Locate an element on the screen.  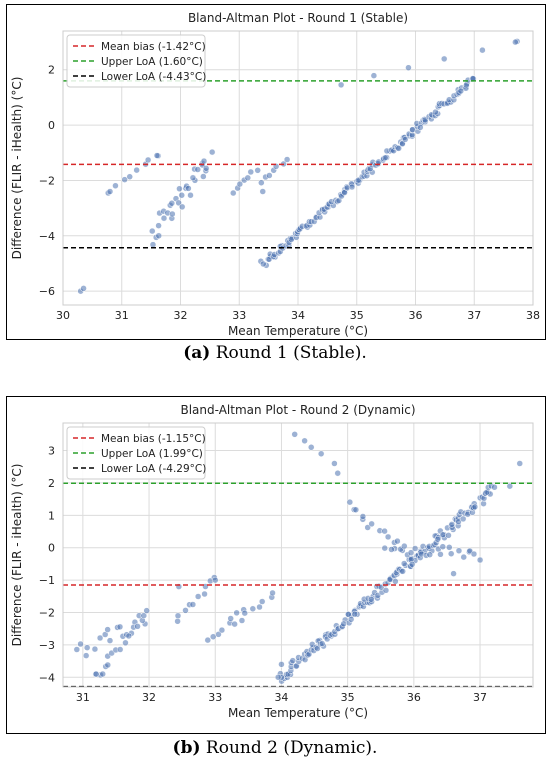
caption-text: Round 1 (Stable). is located at coordinates (288, 353).